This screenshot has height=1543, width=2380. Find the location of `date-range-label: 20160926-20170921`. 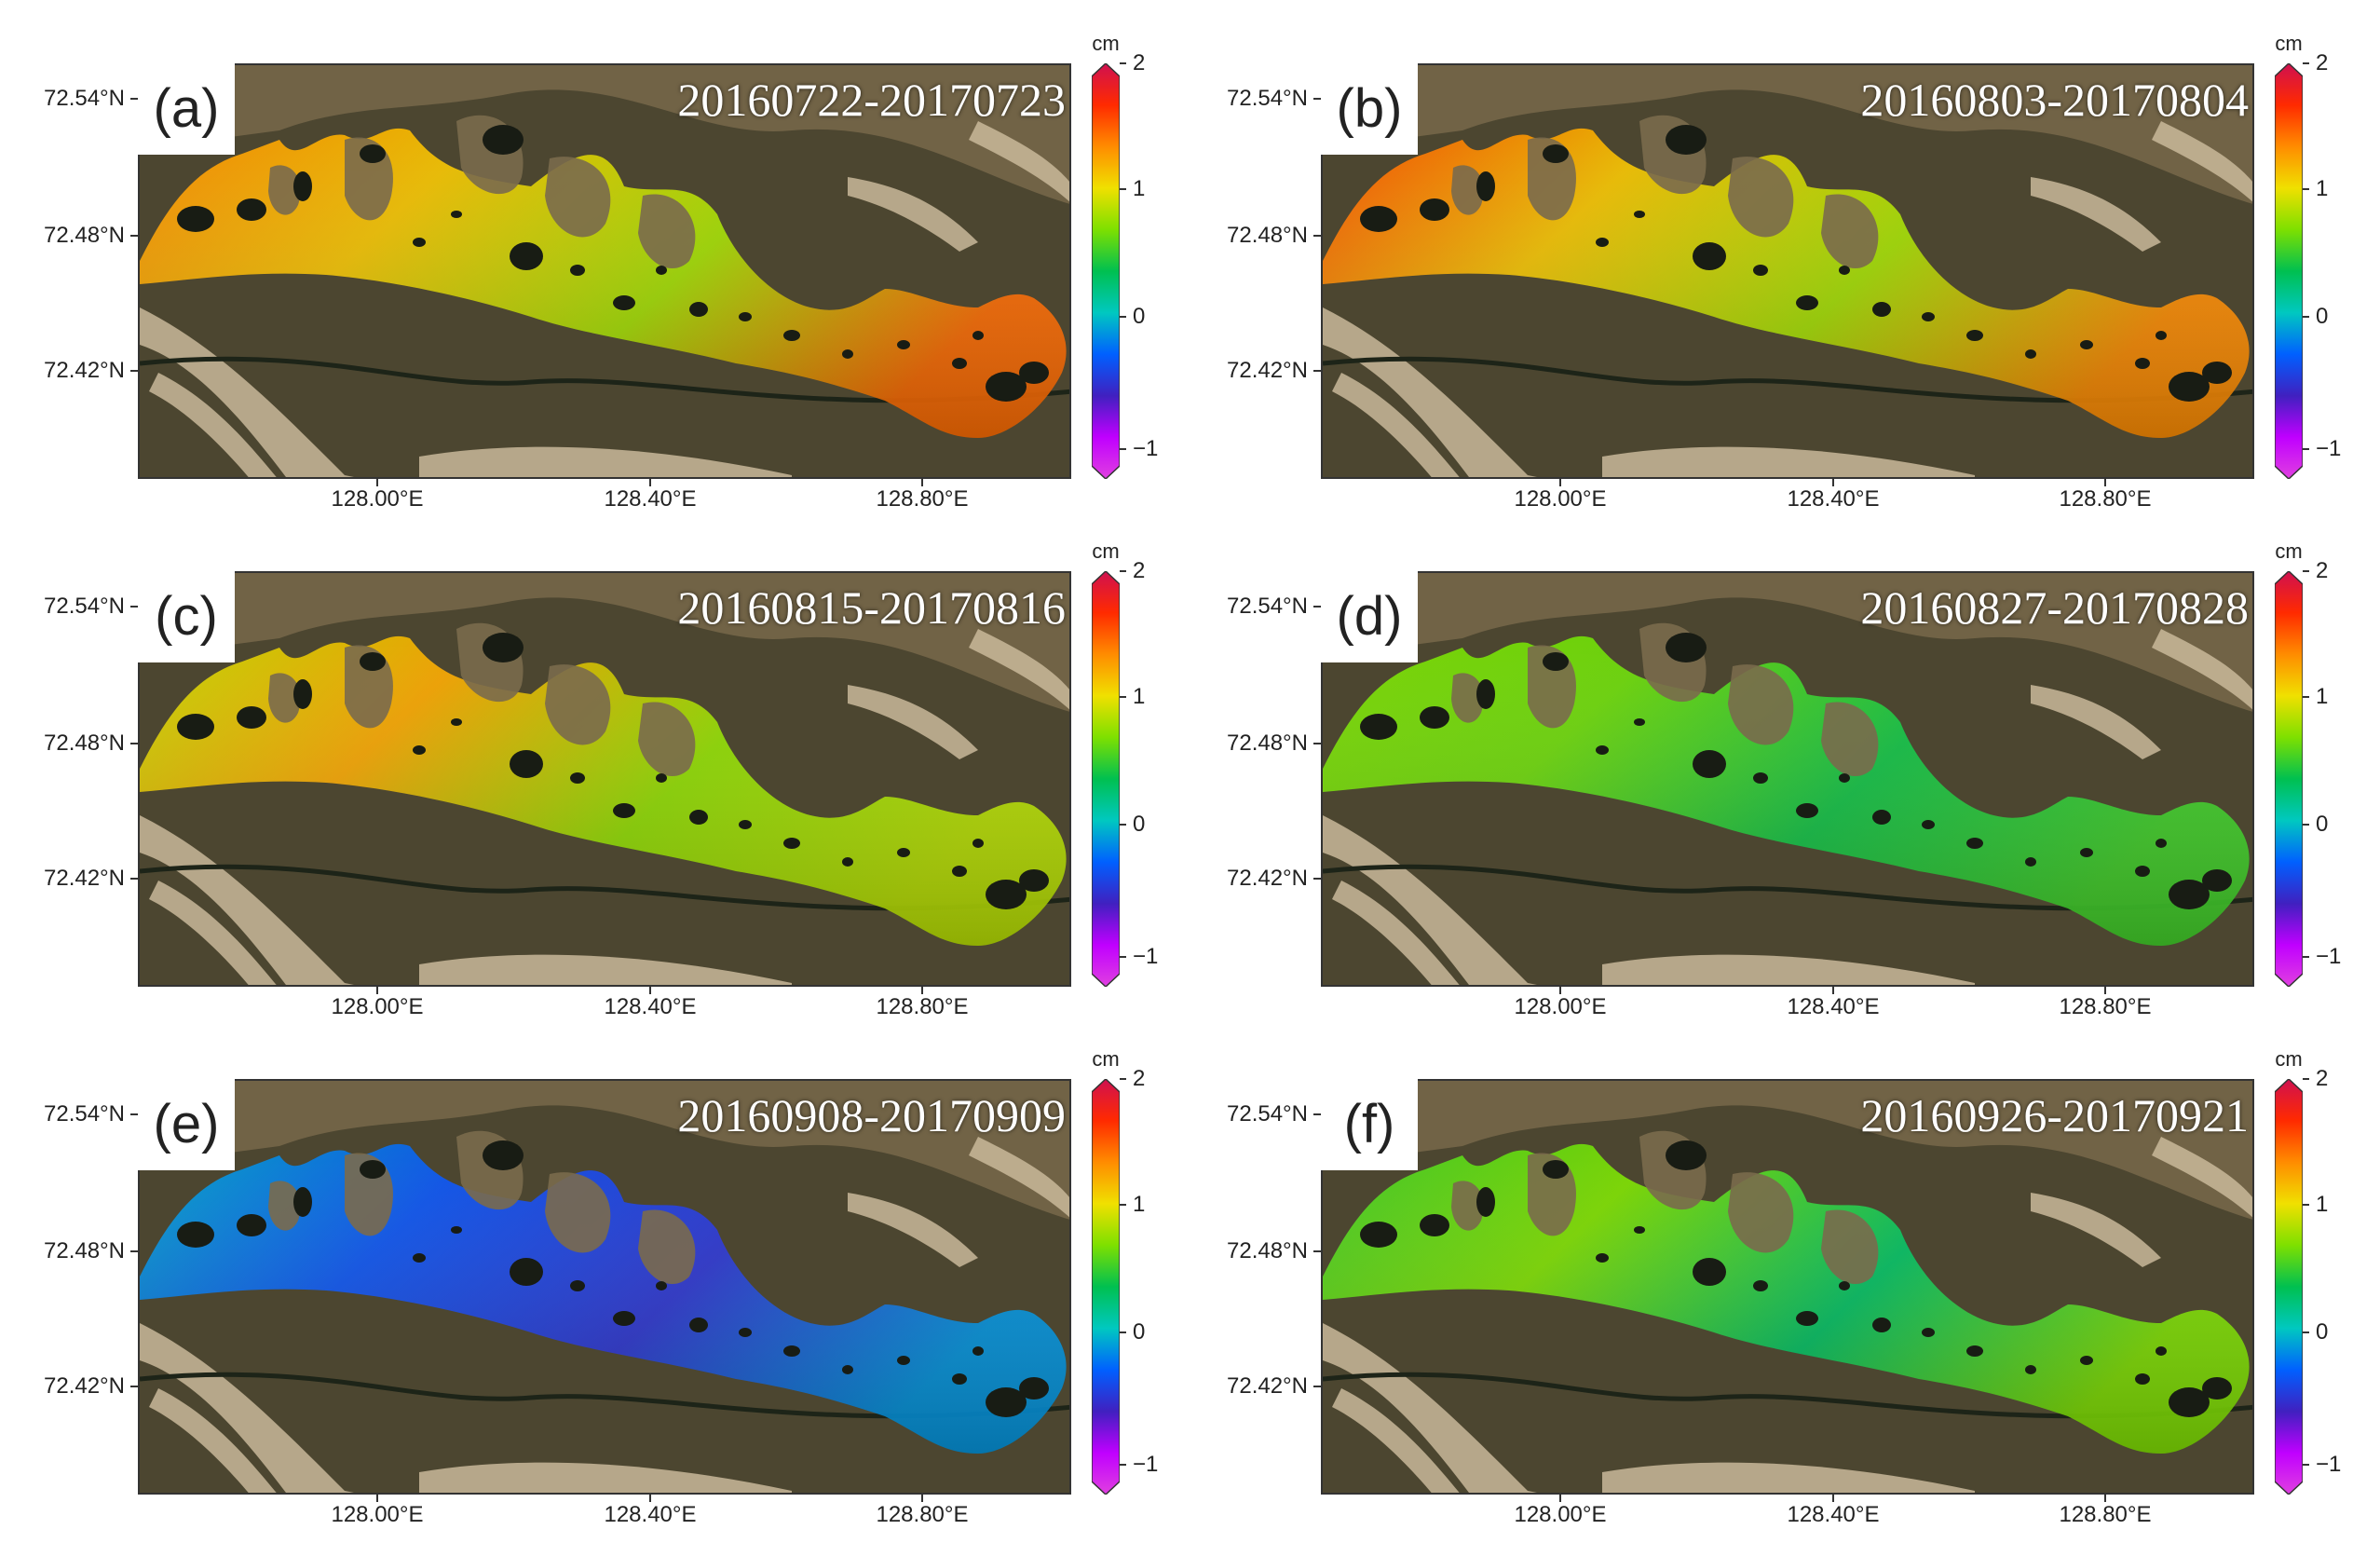

date-range-label: 20160926-20170921 is located at coordinates (2054, 1115).